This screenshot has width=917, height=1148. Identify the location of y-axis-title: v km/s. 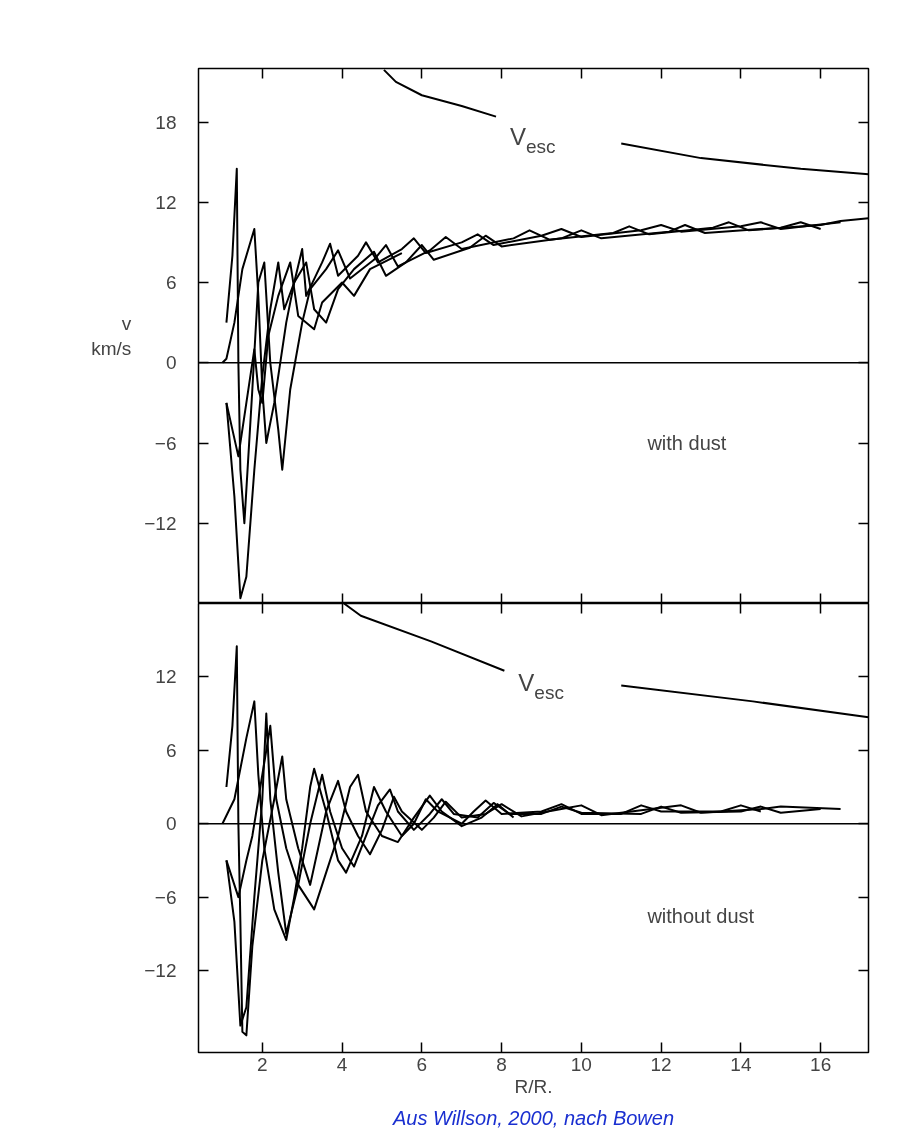
(111, 336).